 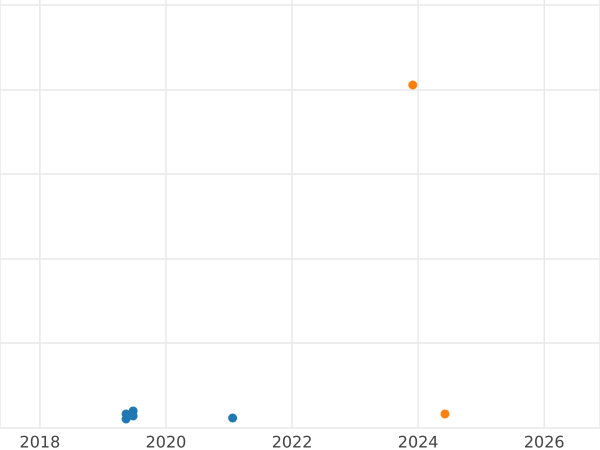 What do you see at coordinates (418, 441) in the screenshot?
I see `x-tick-label: 2024` at bounding box center [418, 441].